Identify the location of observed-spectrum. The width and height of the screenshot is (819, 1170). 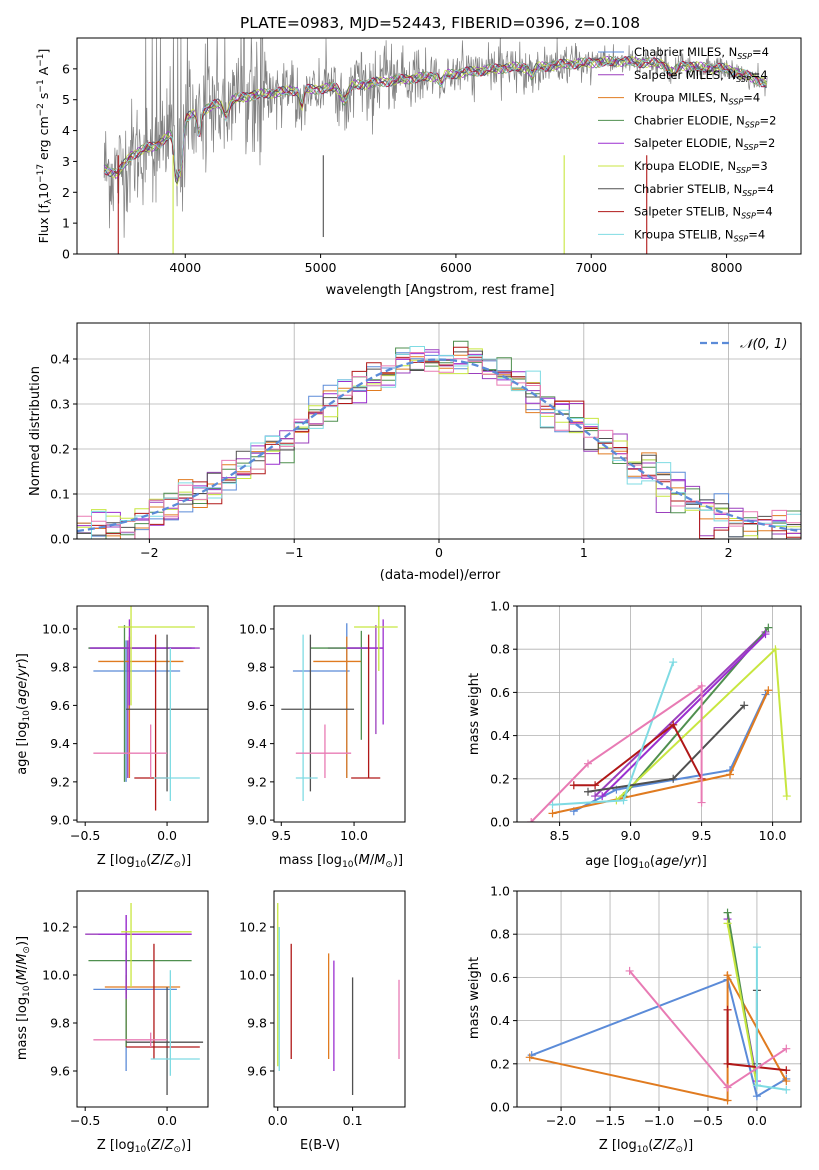
(435, 138).